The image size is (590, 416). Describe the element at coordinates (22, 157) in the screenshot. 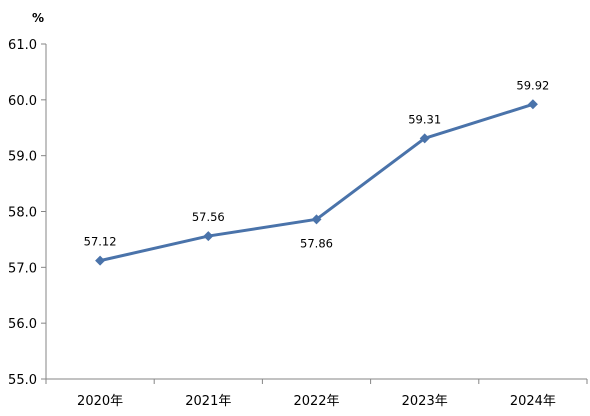

I see `y-tick-label: 59.0` at that location.